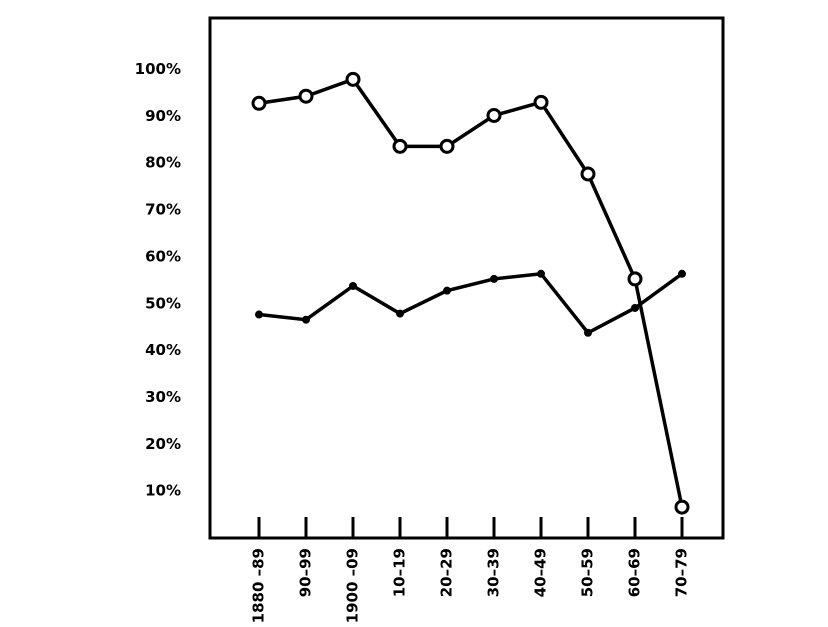 The height and width of the screenshot is (627, 828). Describe the element at coordinates (163, 256) in the screenshot. I see `y-tick-label: 60%` at that location.